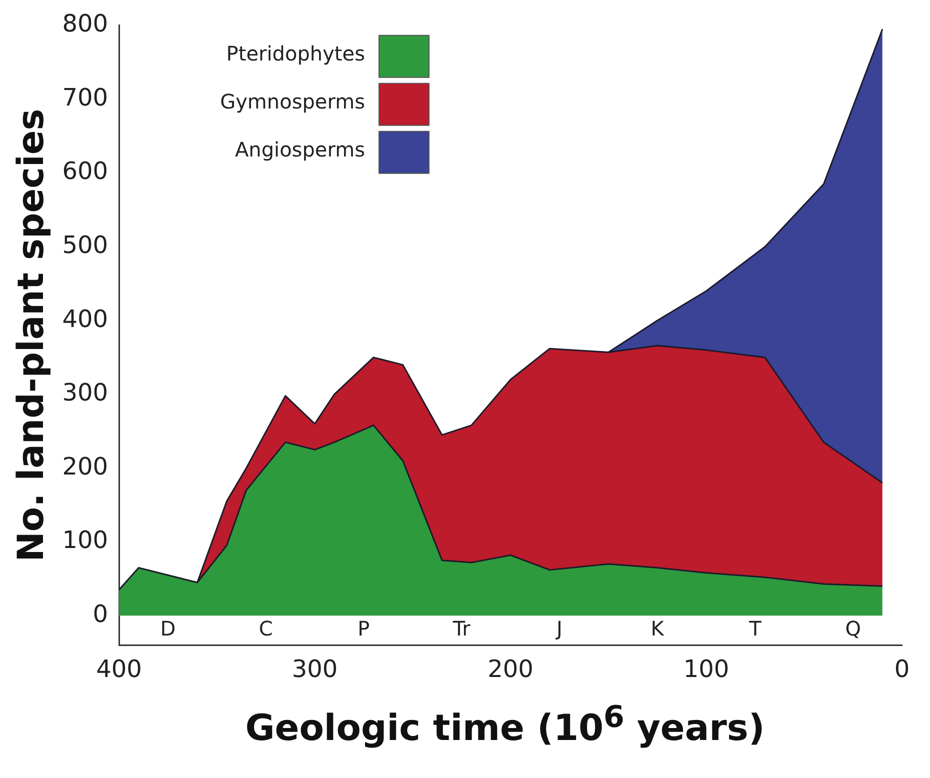 The height and width of the screenshot is (778, 930). What do you see at coordinates (315, 668) in the screenshot?
I see `x-tick-label: 300` at bounding box center [315, 668].